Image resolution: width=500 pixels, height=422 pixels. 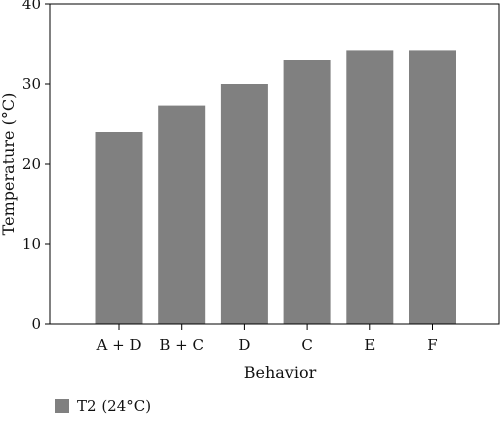 What do you see at coordinates (114, 406) in the screenshot?
I see `legend-label: T2 (24°C)` at bounding box center [114, 406].